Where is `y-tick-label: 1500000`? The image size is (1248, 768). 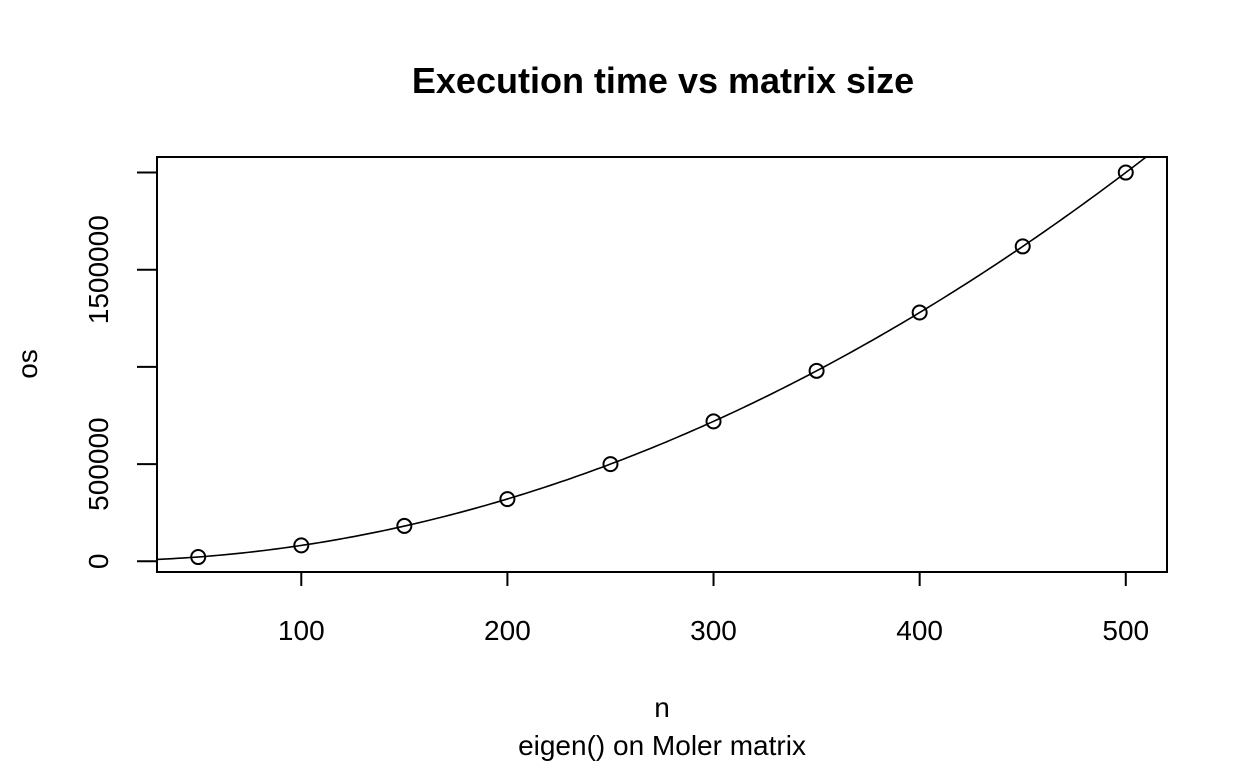 y-tick-label: 1500000 is located at coordinates (98, 269).